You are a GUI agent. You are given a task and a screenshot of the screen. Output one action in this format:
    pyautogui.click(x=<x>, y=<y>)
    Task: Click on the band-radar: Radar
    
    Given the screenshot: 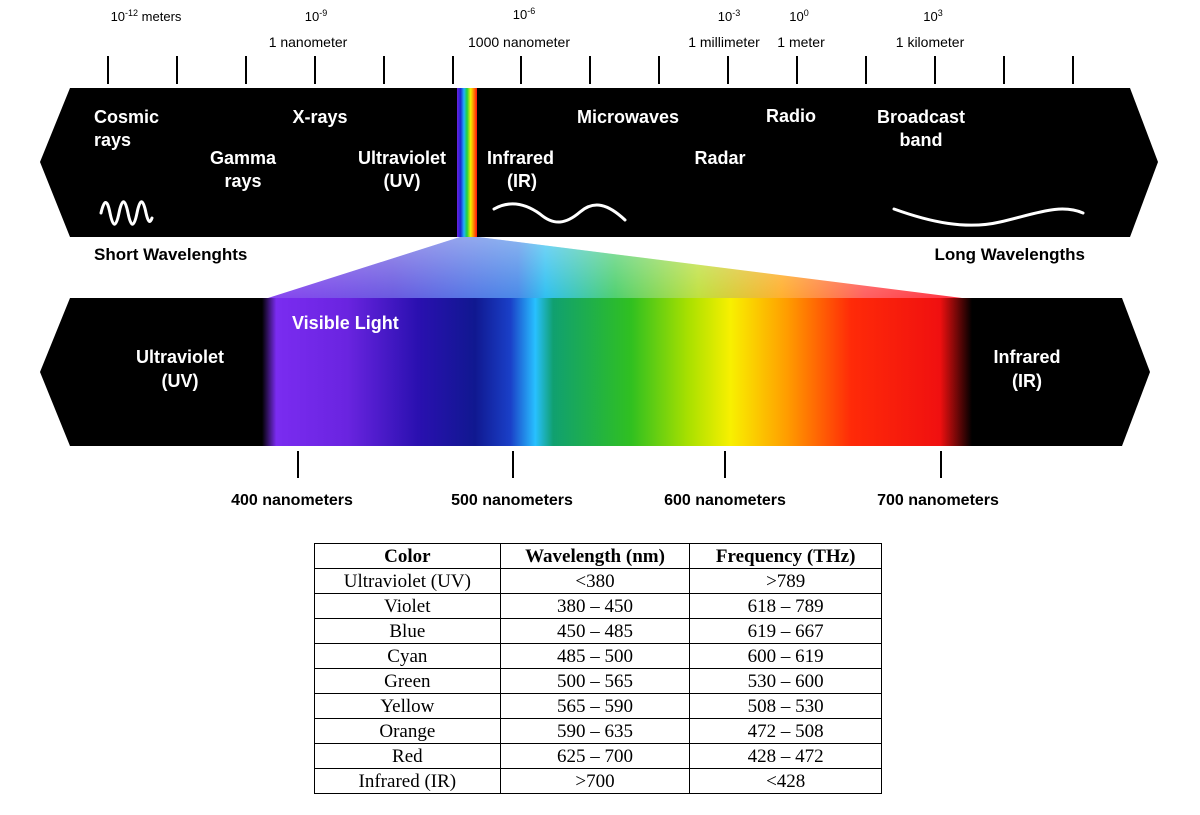 What is the action you would take?
    pyautogui.click(x=719, y=158)
    